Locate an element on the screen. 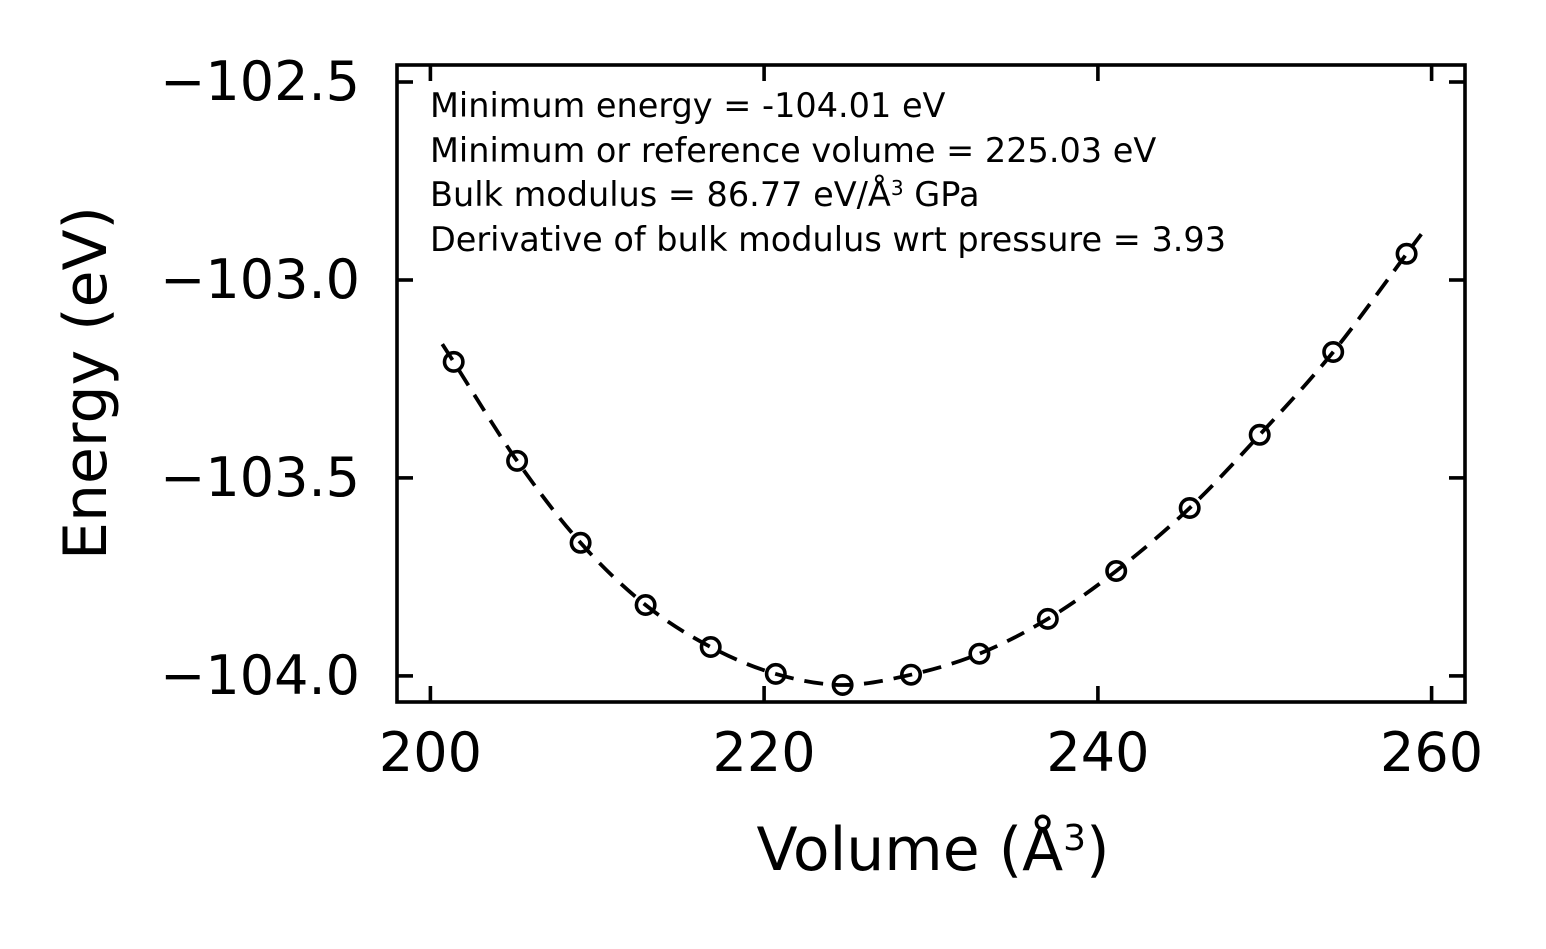  annotation-line-min-energy: Minimum energy = -104.01 eV is located at coordinates (688, 105).